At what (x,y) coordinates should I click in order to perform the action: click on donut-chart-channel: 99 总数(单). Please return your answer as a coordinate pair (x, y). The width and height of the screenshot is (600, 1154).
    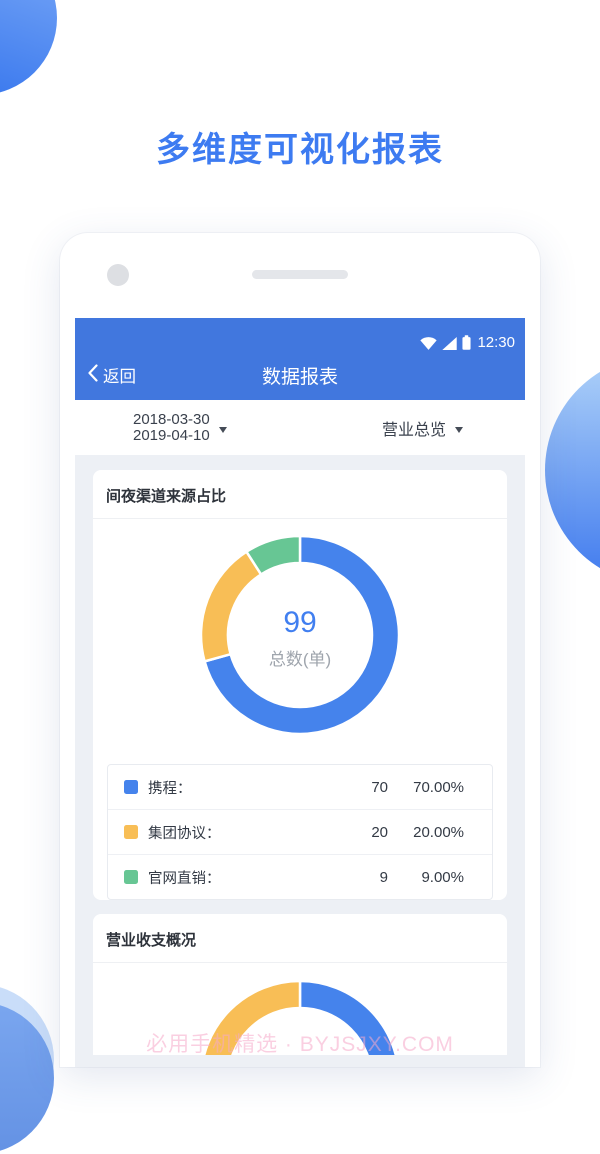
    Looking at the image, I should click on (300, 634).